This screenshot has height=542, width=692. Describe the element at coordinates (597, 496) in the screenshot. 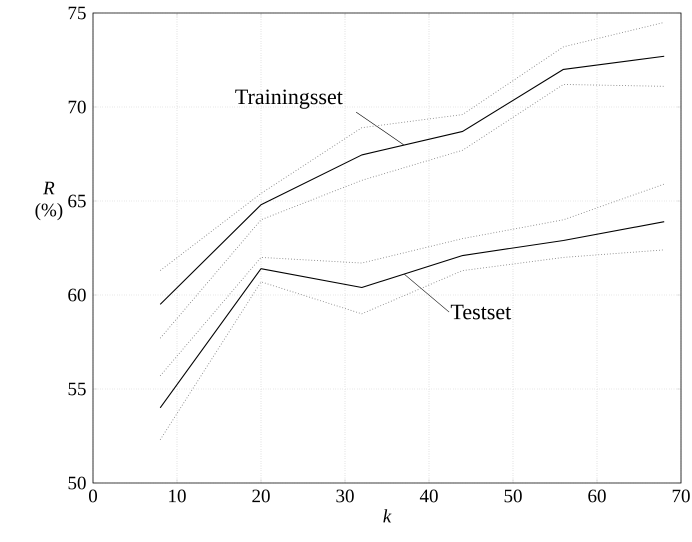

I see `x-tick-label: 60` at that location.